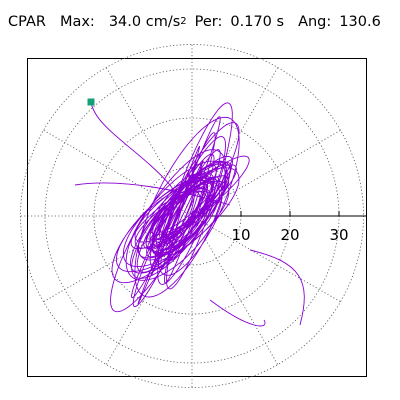  What do you see at coordinates (257, 22) in the screenshot?
I see `period-value: 0.170 s` at bounding box center [257, 22].